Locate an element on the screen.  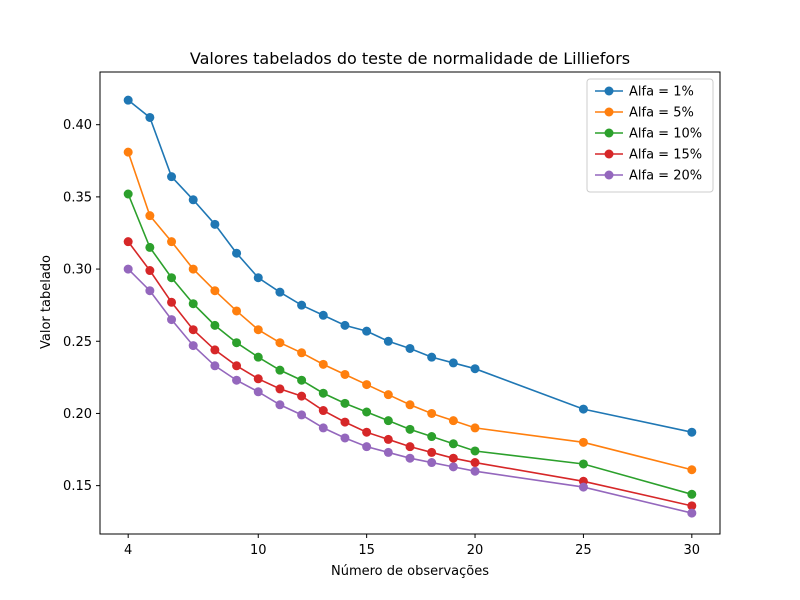
x-tick-label: 20 is located at coordinates (475, 550).